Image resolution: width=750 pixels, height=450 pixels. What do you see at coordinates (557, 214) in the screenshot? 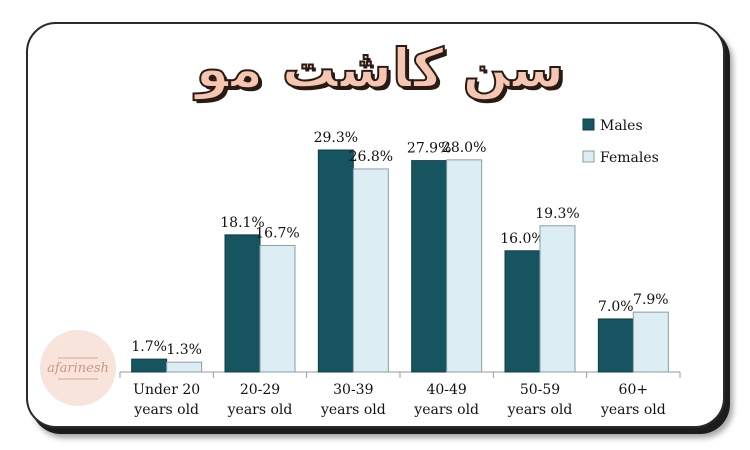
I see `data-label: 19.3%` at bounding box center [557, 214].